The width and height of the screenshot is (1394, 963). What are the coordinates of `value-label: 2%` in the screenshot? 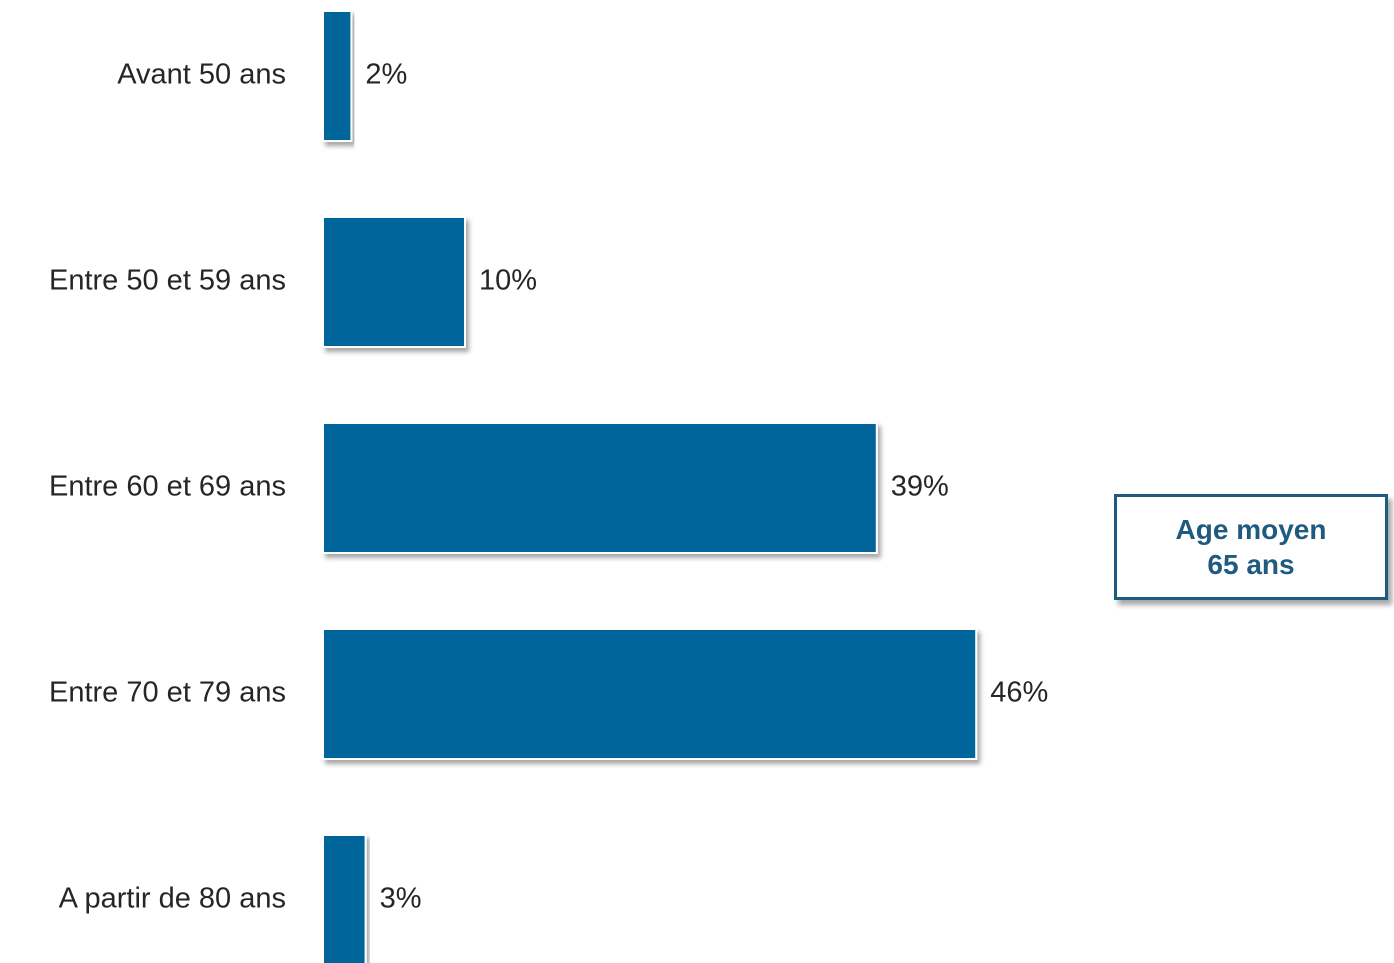 It's located at (386, 75).